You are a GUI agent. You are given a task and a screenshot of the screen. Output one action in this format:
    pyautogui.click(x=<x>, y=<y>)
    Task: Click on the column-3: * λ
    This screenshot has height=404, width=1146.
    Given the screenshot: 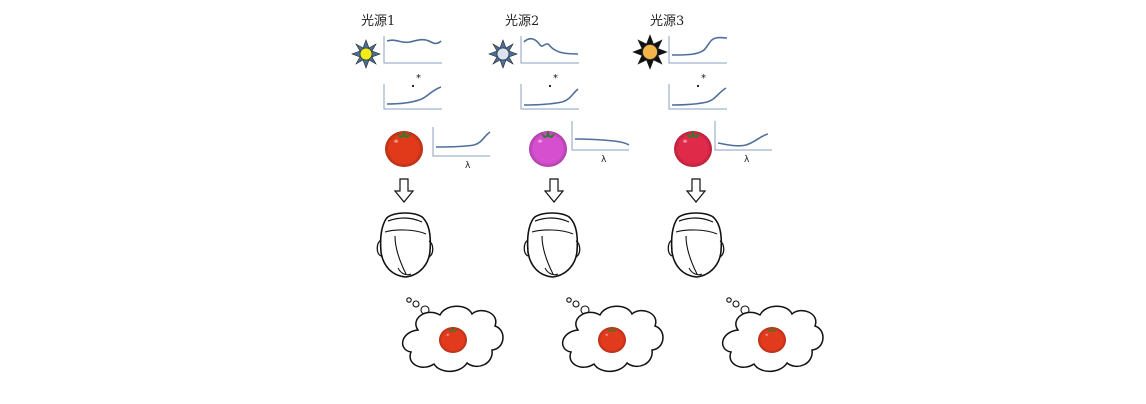 What is the action you would take?
    pyautogui.click(x=728, y=203)
    